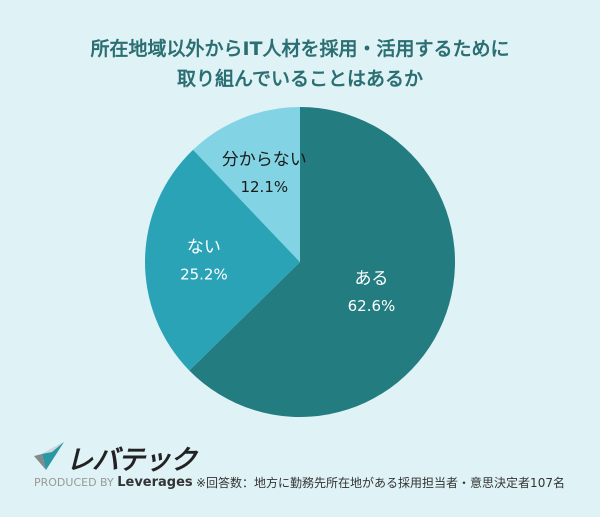  What do you see at coordinates (74, 482) in the screenshot?
I see `produced-by-label: PRODUCED BY` at bounding box center [74, 482].